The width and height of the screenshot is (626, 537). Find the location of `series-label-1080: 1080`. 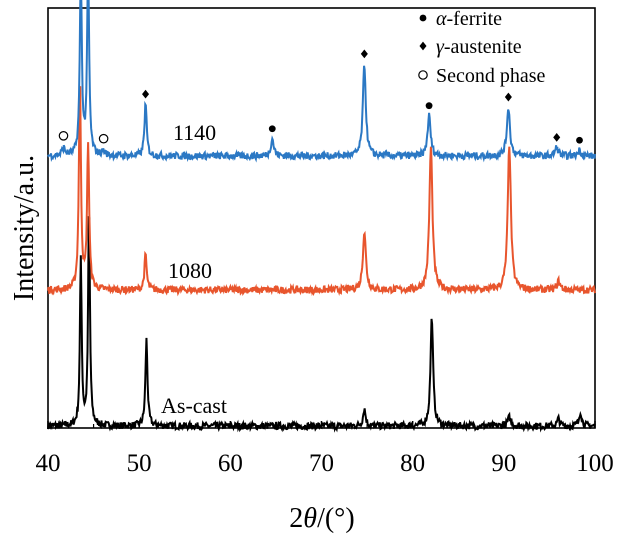

series-label-1080: 1080 is located at coordinates (190, 270).